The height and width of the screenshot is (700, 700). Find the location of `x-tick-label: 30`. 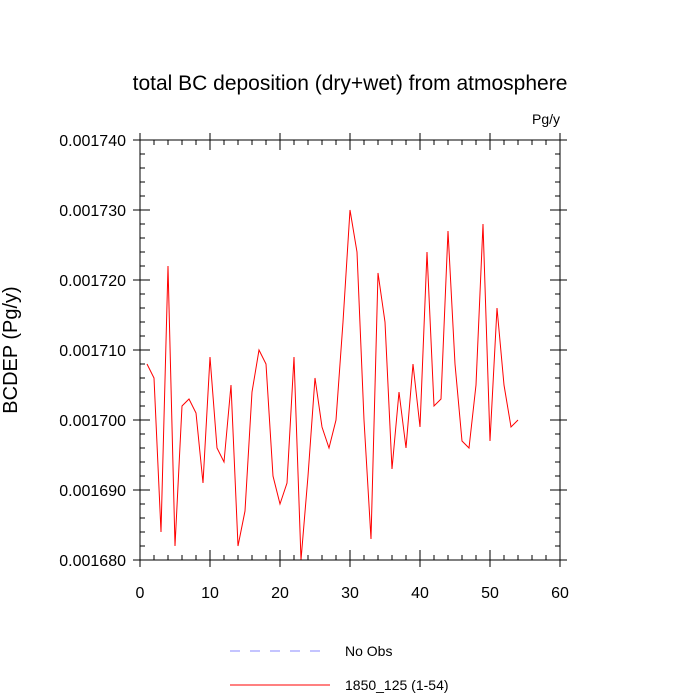

x-tick-label: 30 is located at coordinates (350, 593).